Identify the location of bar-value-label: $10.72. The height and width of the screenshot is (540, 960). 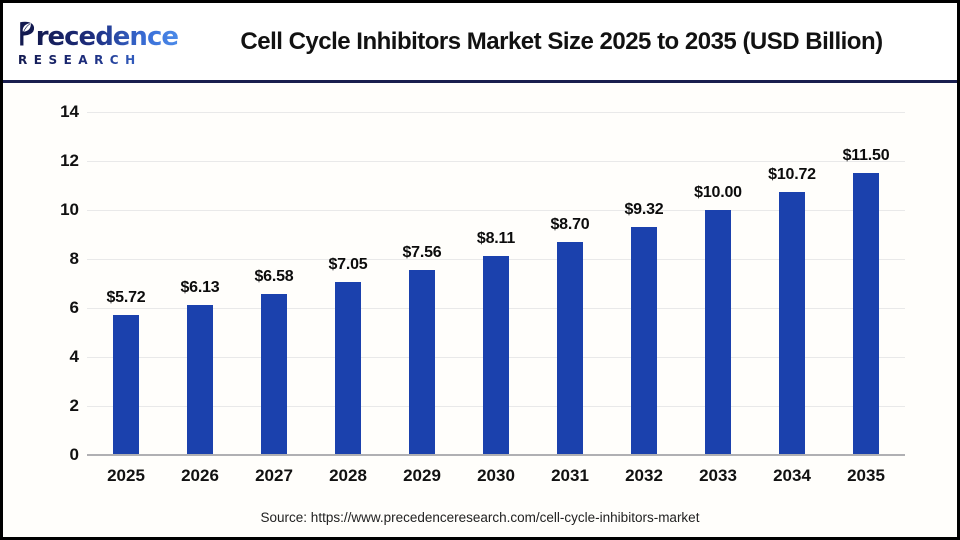
(792, 174).